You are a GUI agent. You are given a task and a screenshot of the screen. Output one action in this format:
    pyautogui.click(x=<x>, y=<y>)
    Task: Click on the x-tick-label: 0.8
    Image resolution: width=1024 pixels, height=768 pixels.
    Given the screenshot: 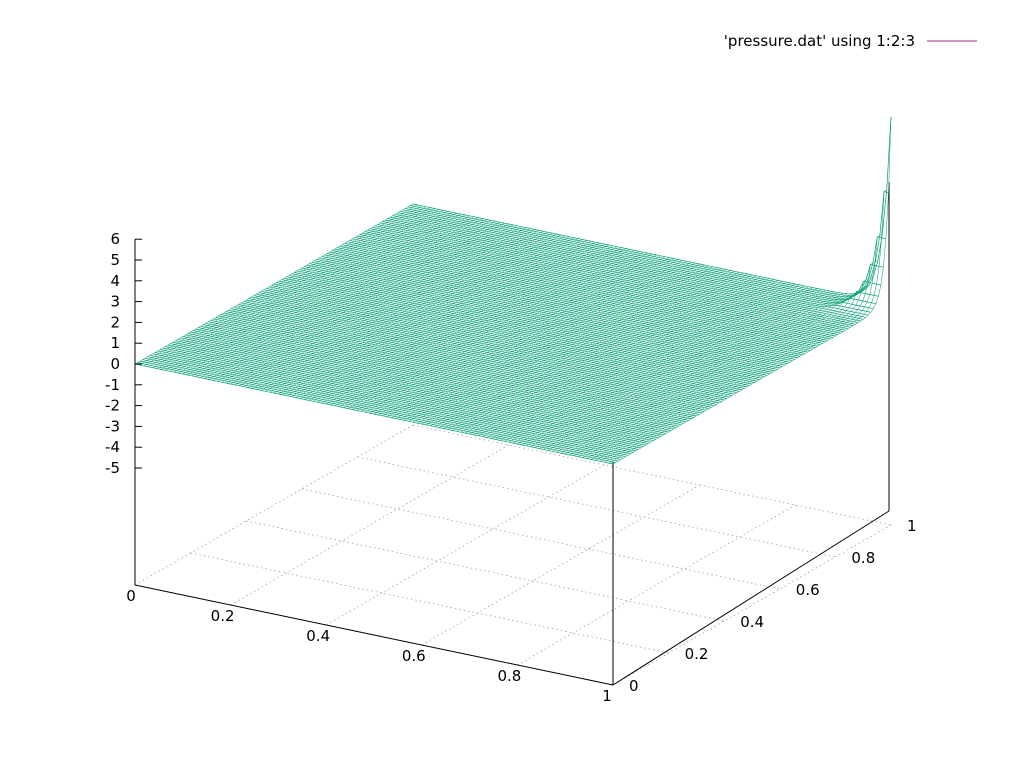 What is the action you would take?
    pyautogui.click(x=509, y=676)
    